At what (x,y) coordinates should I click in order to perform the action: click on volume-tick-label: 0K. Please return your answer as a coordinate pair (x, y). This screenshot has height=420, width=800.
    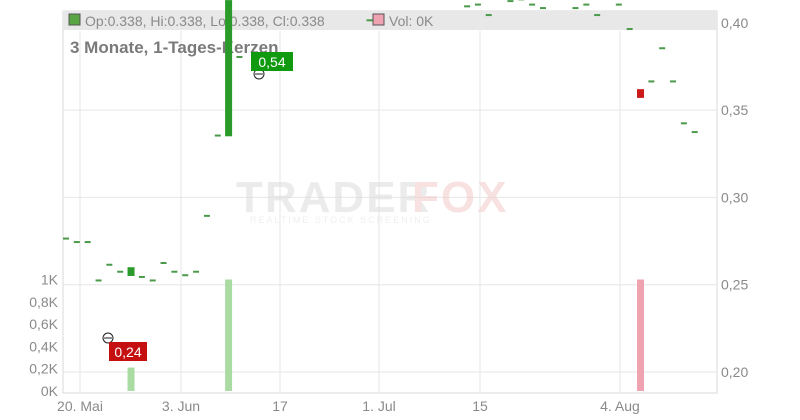
    Looking at the image, I should click on (50, 391).